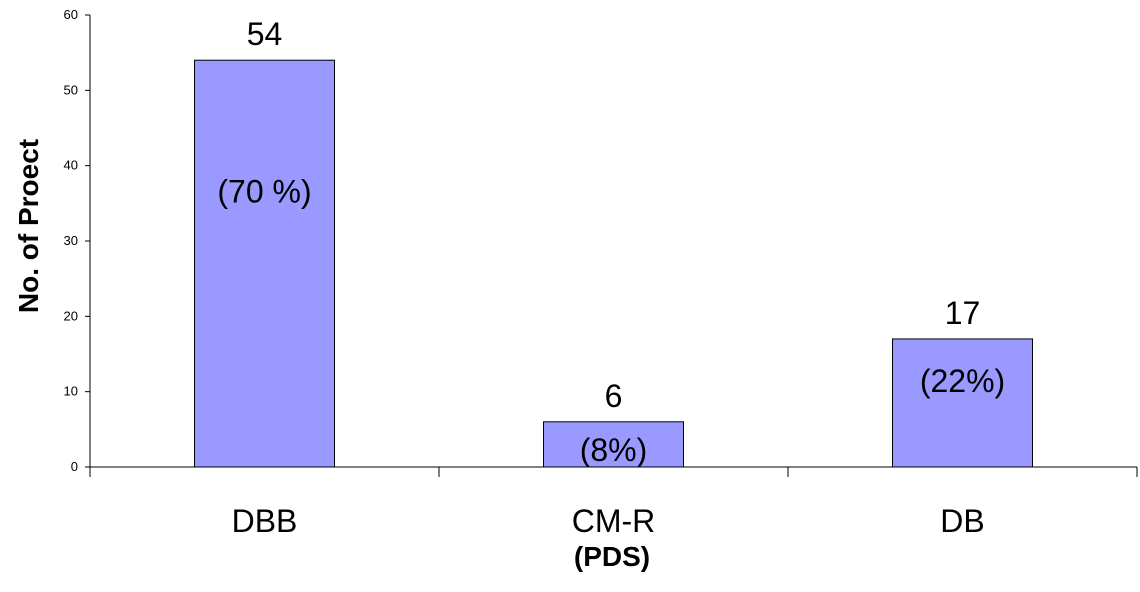 The width and height of the screenshot is (1140, 592). I want to click on y-tick-label: 10, so click(71, 391).